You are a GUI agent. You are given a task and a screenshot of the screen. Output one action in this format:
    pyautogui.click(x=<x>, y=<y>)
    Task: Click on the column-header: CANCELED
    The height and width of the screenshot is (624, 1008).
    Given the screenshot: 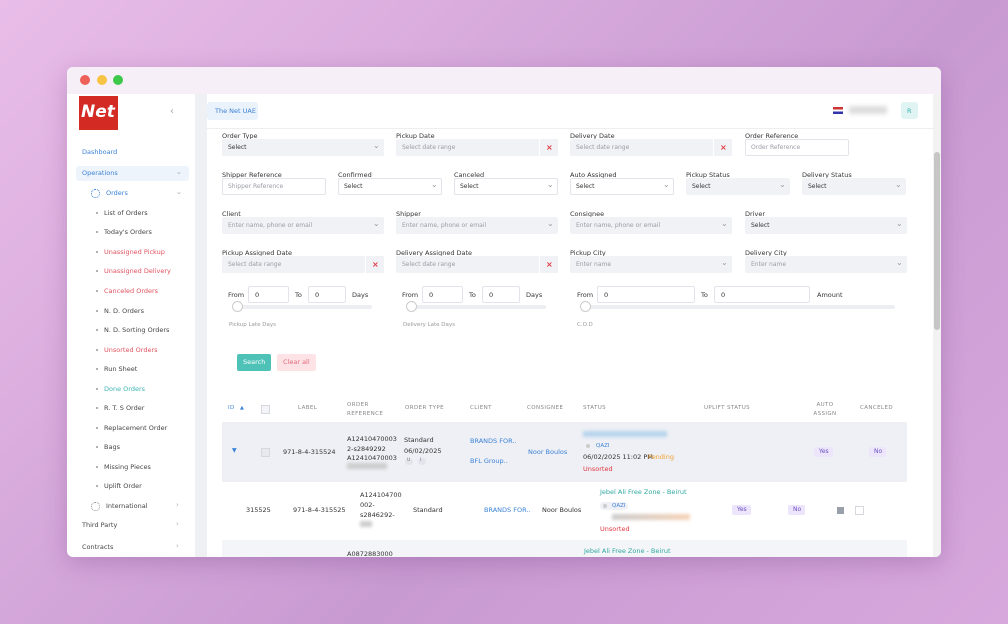 What is the action you would take?
    pyautogui.click(x=877, y=408)
    